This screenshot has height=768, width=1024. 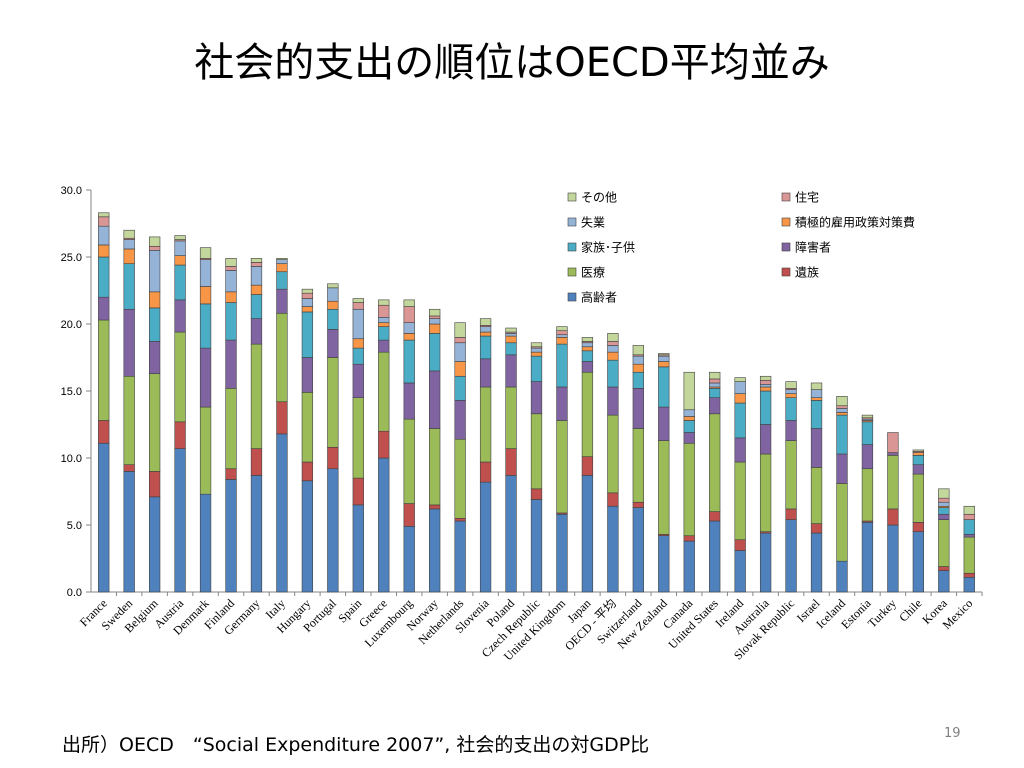 What do you see at coordinates (599, 297) in the screenshot?
I see `legend-label: 高齢者` at bounding box center [599, 297].